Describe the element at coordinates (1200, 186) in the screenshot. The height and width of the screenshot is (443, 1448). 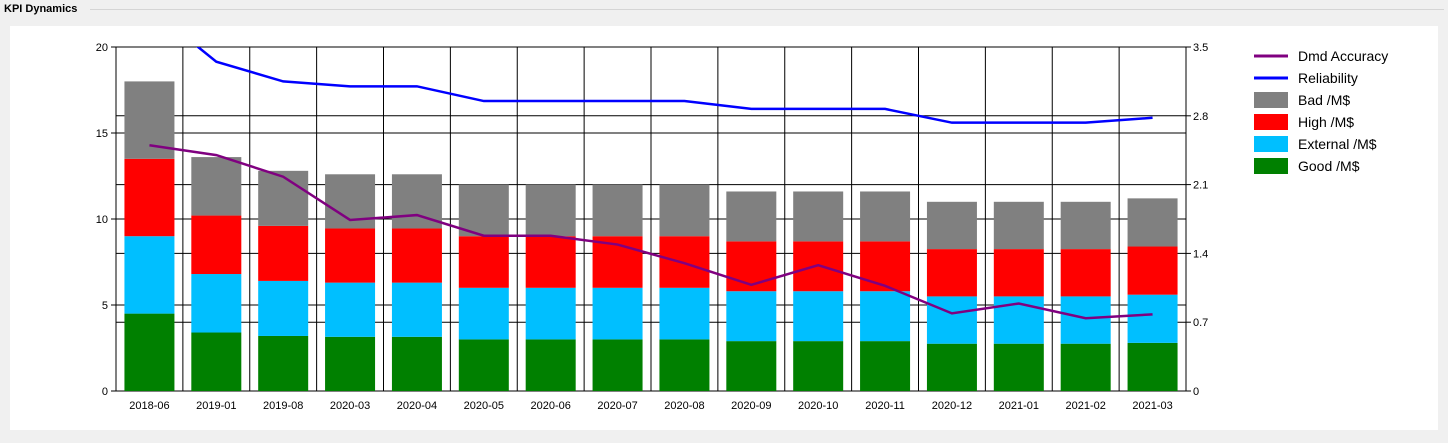
I see `y2-tick-label: 2.1` at that location.